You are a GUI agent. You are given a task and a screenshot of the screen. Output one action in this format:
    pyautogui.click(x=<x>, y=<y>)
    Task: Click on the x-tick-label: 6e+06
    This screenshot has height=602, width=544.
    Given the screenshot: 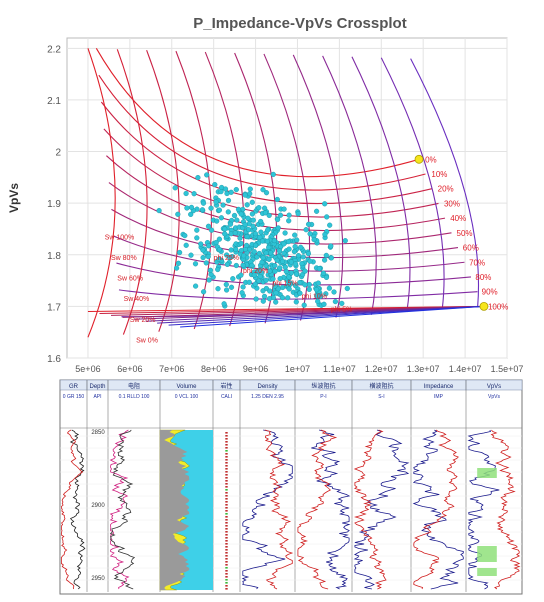 What is the action you would take?
    pyautogui.click(x=129, y=369)
    